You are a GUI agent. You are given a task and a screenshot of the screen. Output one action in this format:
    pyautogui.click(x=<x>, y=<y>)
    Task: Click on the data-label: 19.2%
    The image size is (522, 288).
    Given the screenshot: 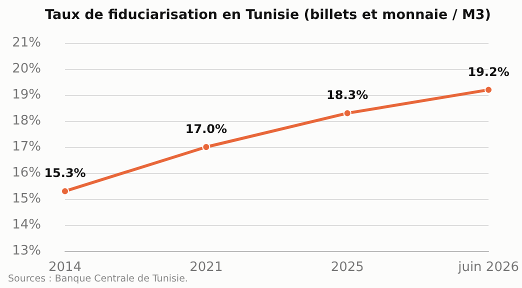 What is the action you would take?
    pyautogui.click(x=489, y=71)
    